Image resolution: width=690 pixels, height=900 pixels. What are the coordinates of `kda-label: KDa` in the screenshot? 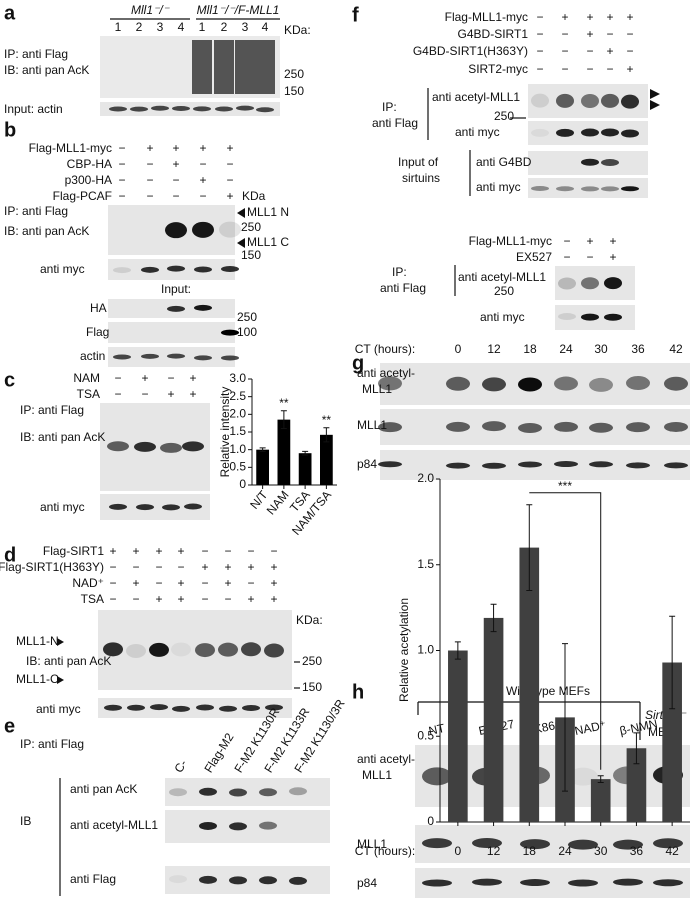 It's located at (254, 196).